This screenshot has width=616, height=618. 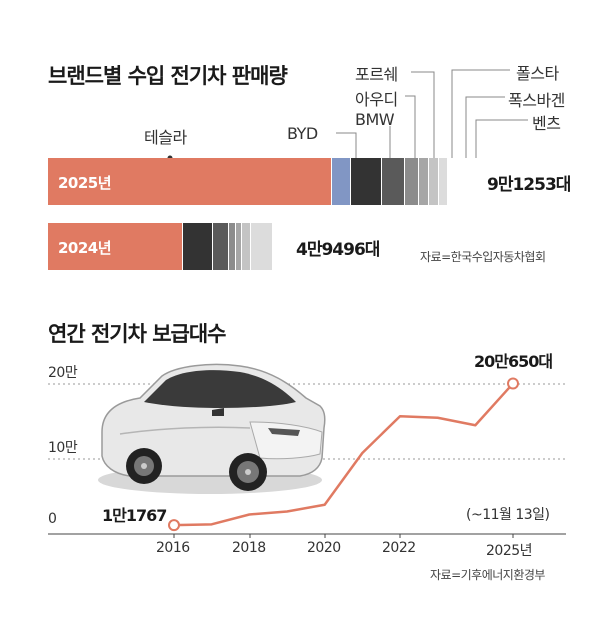 What do you see at coordinates (537, 73) in the screenshot?
I see `brand-label-polestar: 폴스타` at bounding box center [537, 73].